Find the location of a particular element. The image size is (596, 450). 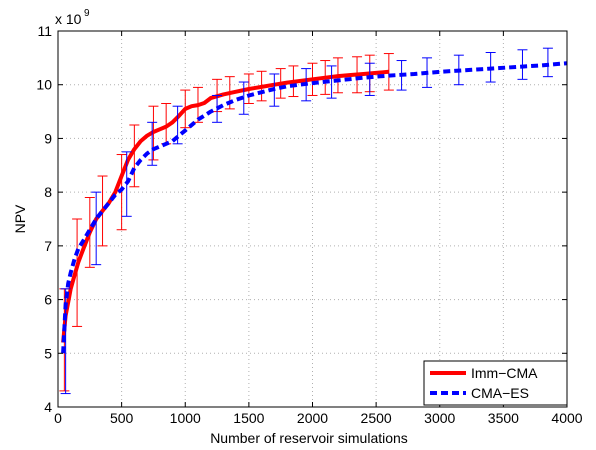

y-axis-label: NPV is located at coordinates (20, 218).